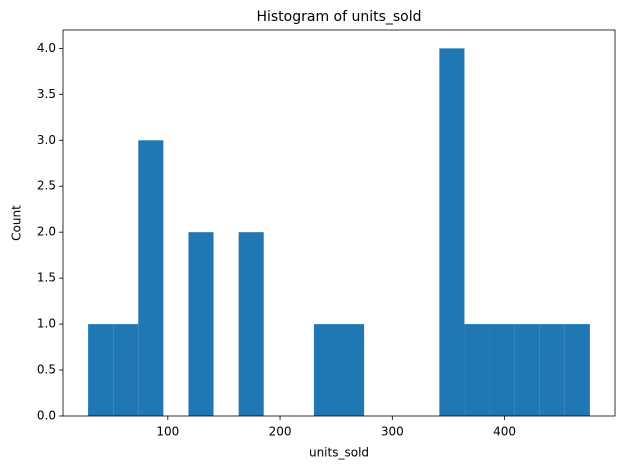 The height and width of the screenshot is (474, 630). Describe the element at coordinates (17, 223) in the screenshot. I see `y-axis-label: Count` at that location.